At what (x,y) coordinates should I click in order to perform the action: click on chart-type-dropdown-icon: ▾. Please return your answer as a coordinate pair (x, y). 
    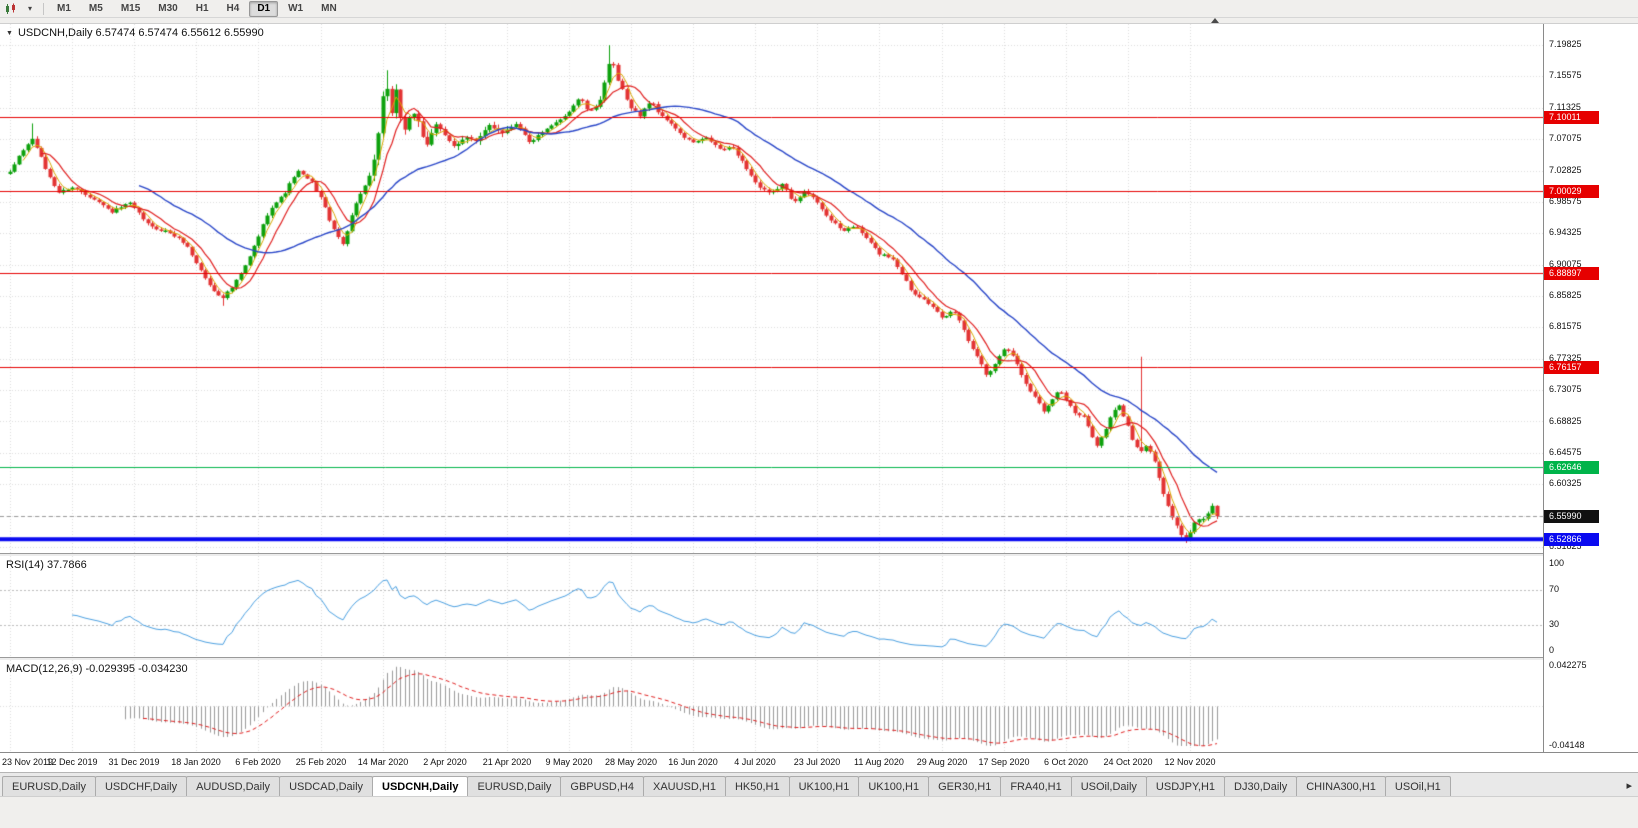
    Looking at the image, I should click on (29, 8).